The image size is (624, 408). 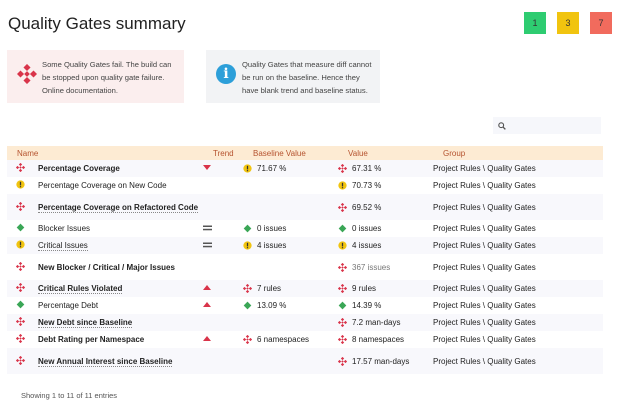 I want to click on gate-name: Percentage Coverage, so click(x=79, y=168).